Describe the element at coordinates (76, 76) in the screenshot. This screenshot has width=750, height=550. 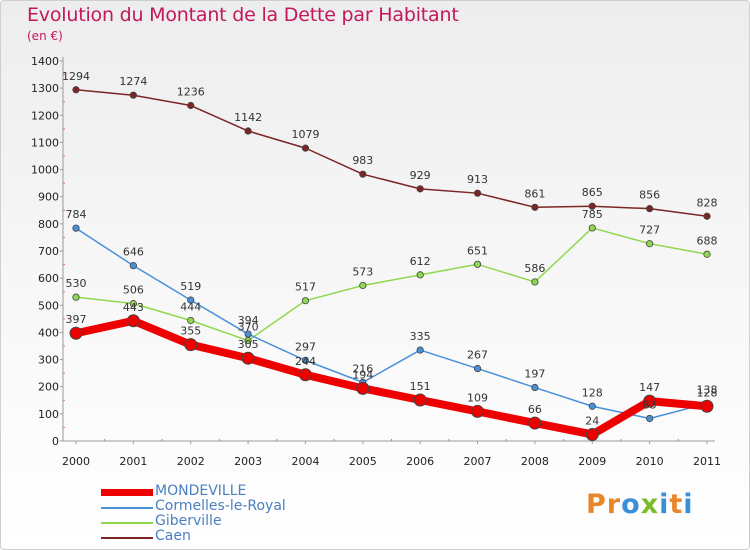
I see `data-label-caen: 1294` at that location.